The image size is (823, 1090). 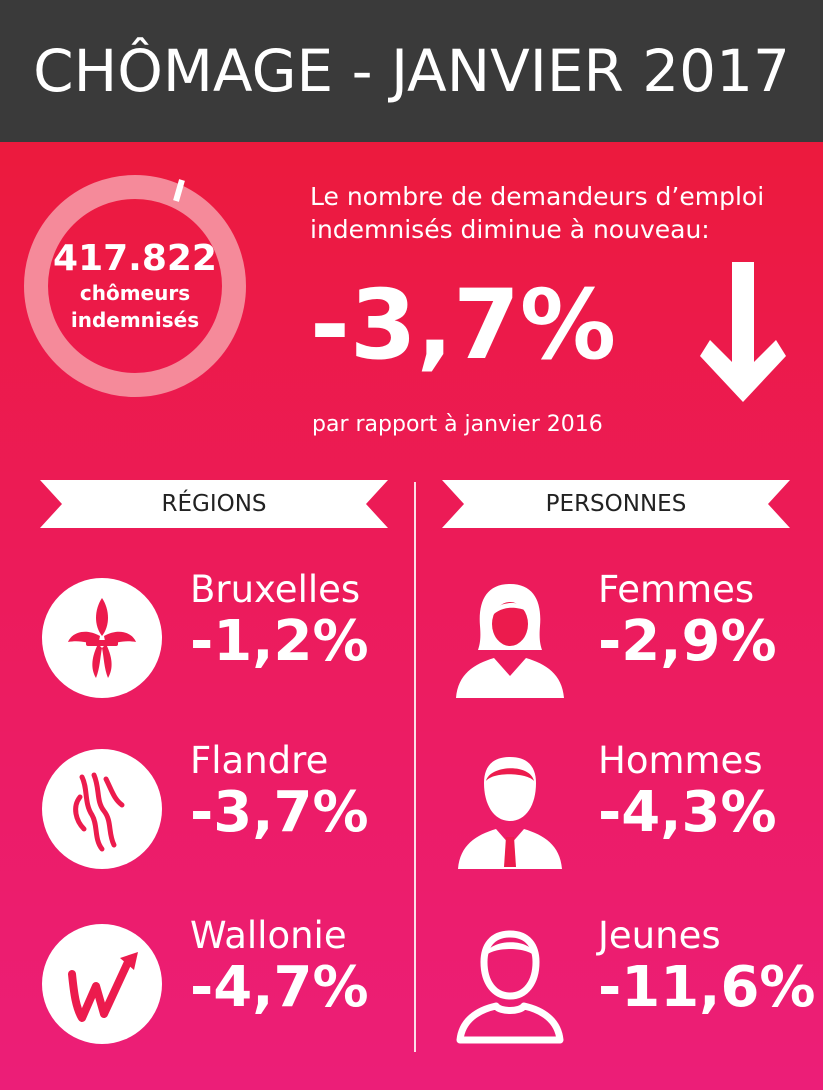 I want to click on region-bruxelles: Bruxelles -1,2%, so click(x=232, y=638).